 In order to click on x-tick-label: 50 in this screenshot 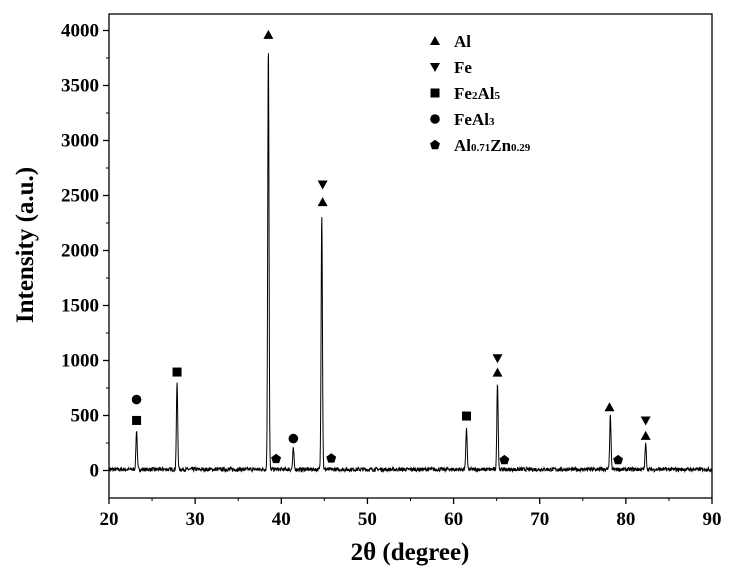, I will do `click(367, 519)`.